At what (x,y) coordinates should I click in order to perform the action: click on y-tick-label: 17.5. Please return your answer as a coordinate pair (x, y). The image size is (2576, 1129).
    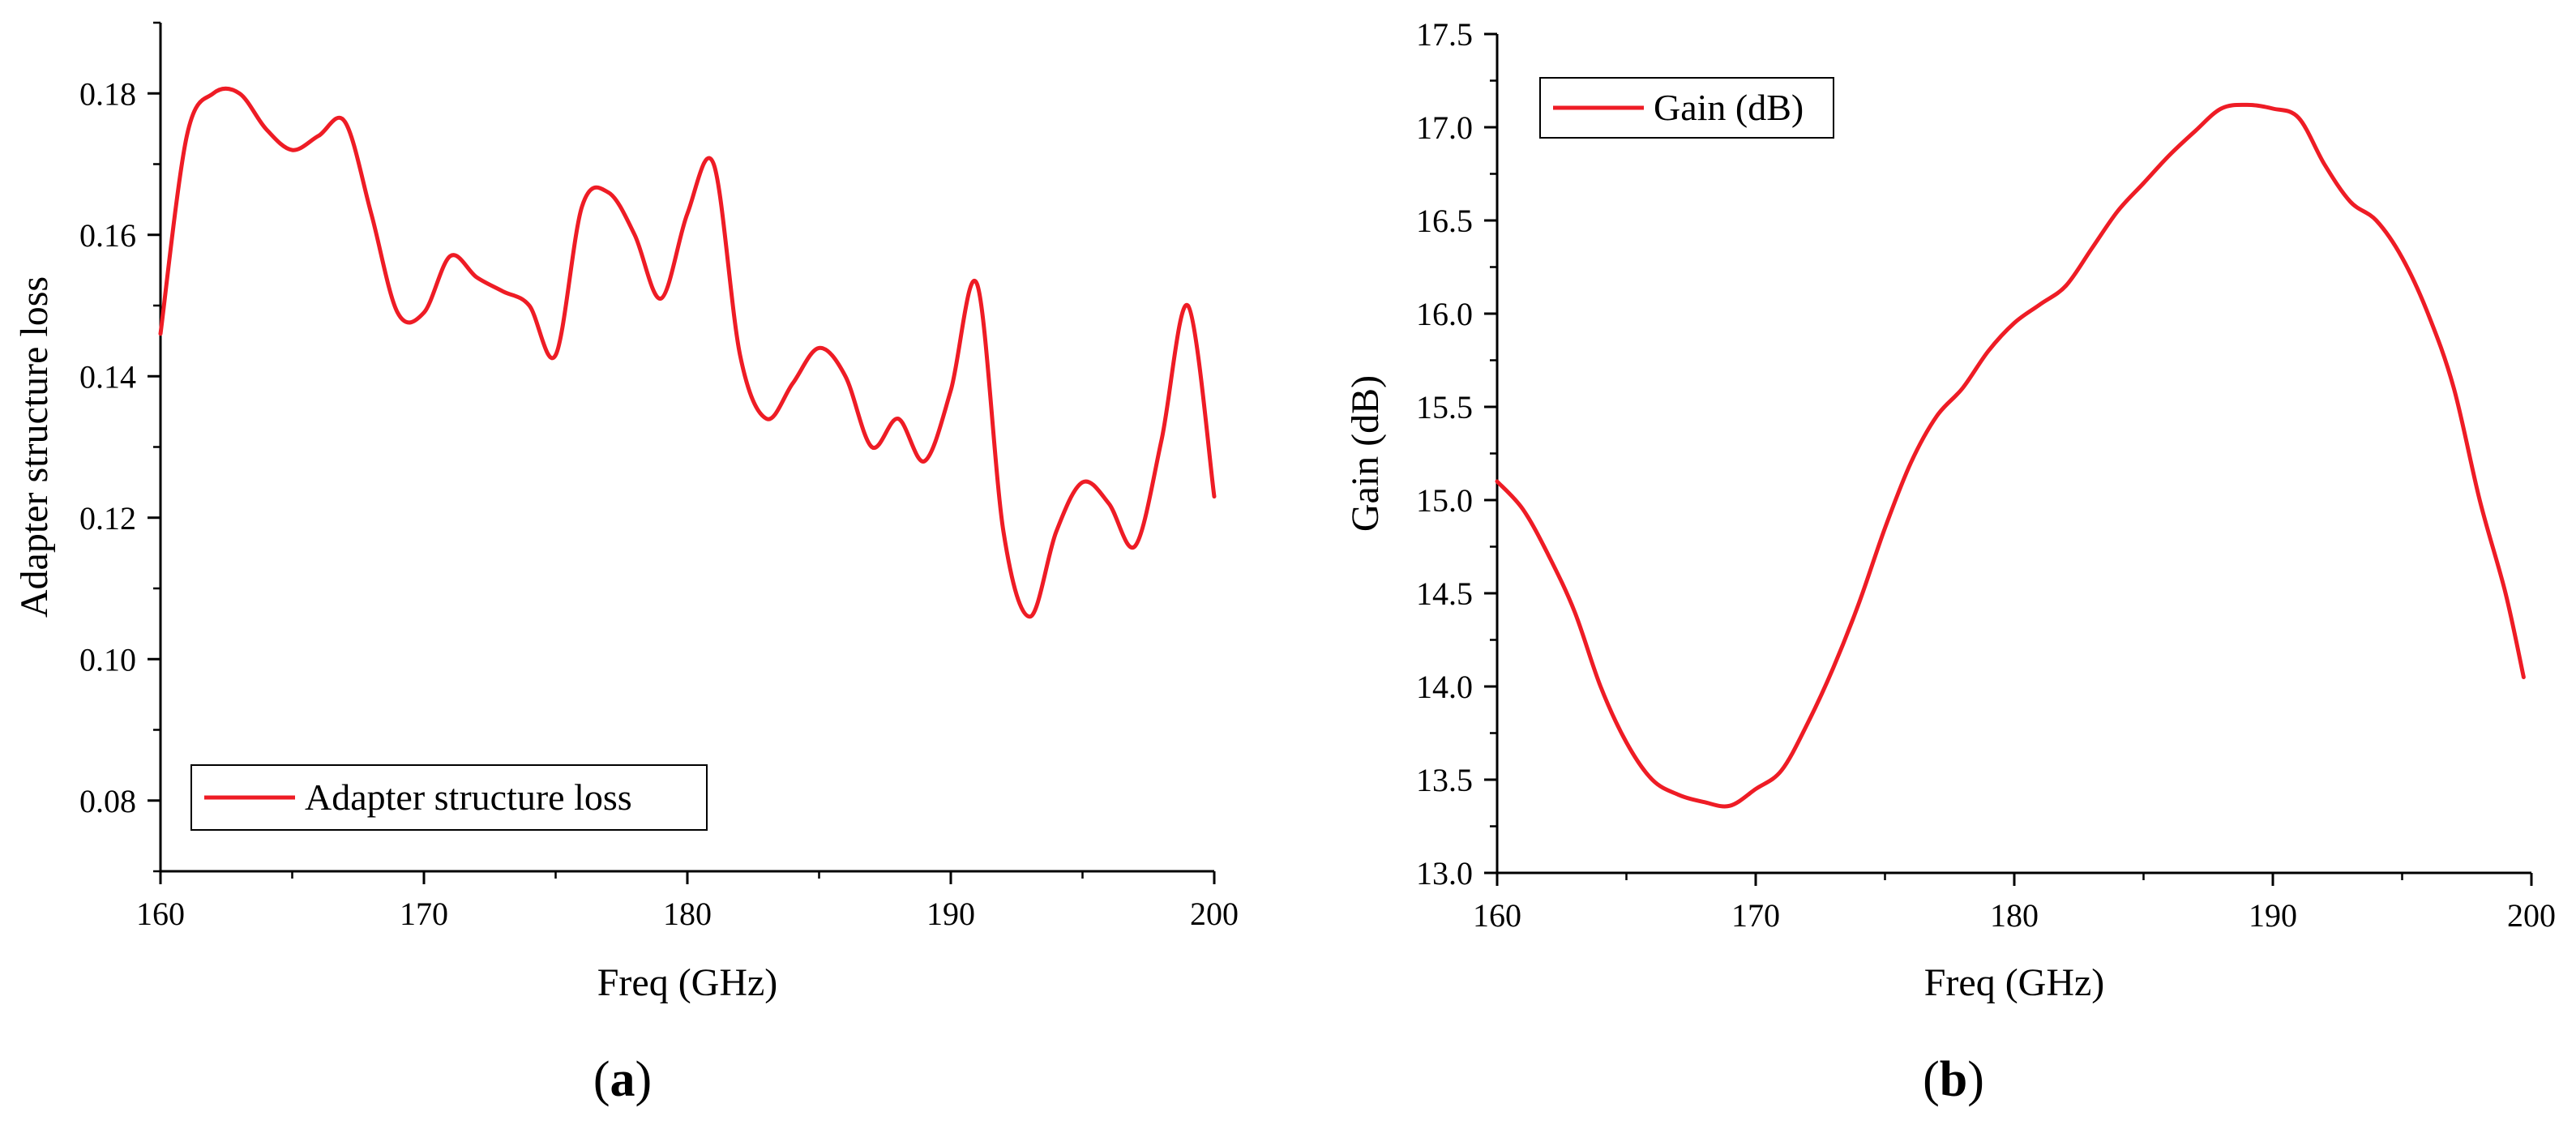
    Looking at the image, I should click on (1444, 34).